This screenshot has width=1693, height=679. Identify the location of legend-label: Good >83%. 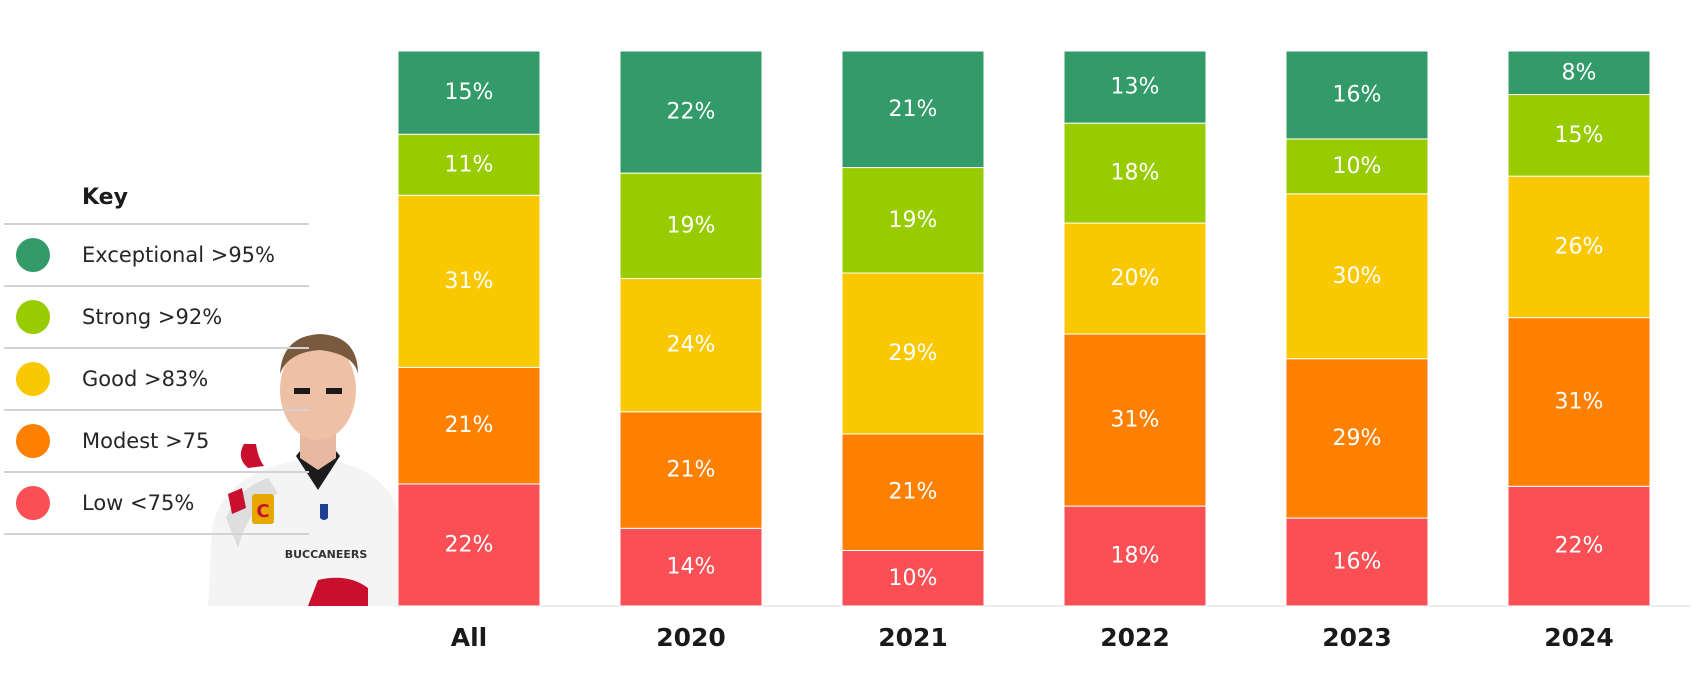
(145, 379).